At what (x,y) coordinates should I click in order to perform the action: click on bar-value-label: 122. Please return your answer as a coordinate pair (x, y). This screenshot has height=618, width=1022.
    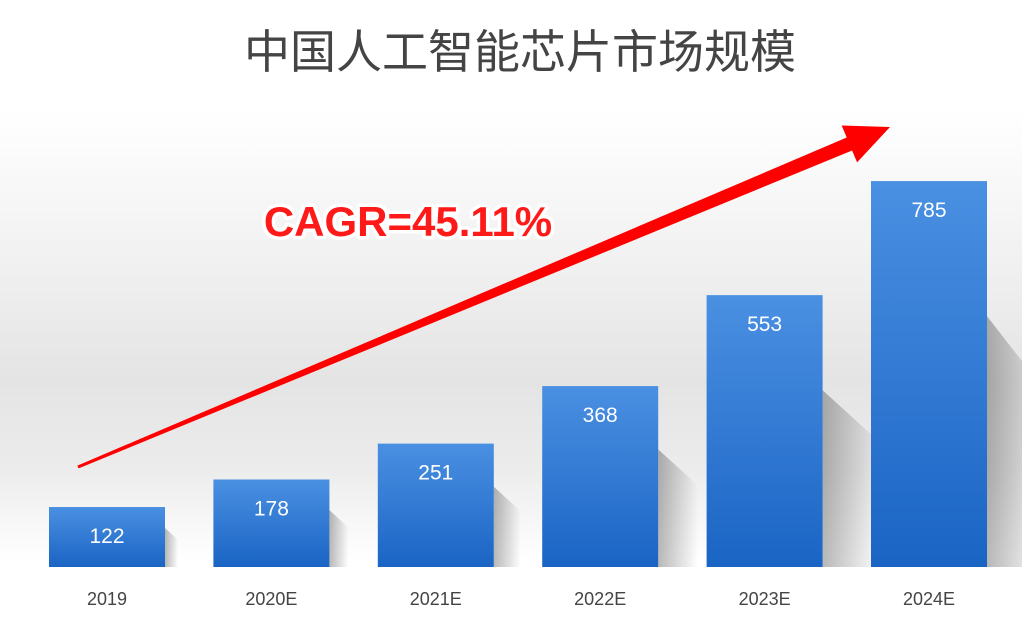
    Looking at the image, I should click on (106, 536).